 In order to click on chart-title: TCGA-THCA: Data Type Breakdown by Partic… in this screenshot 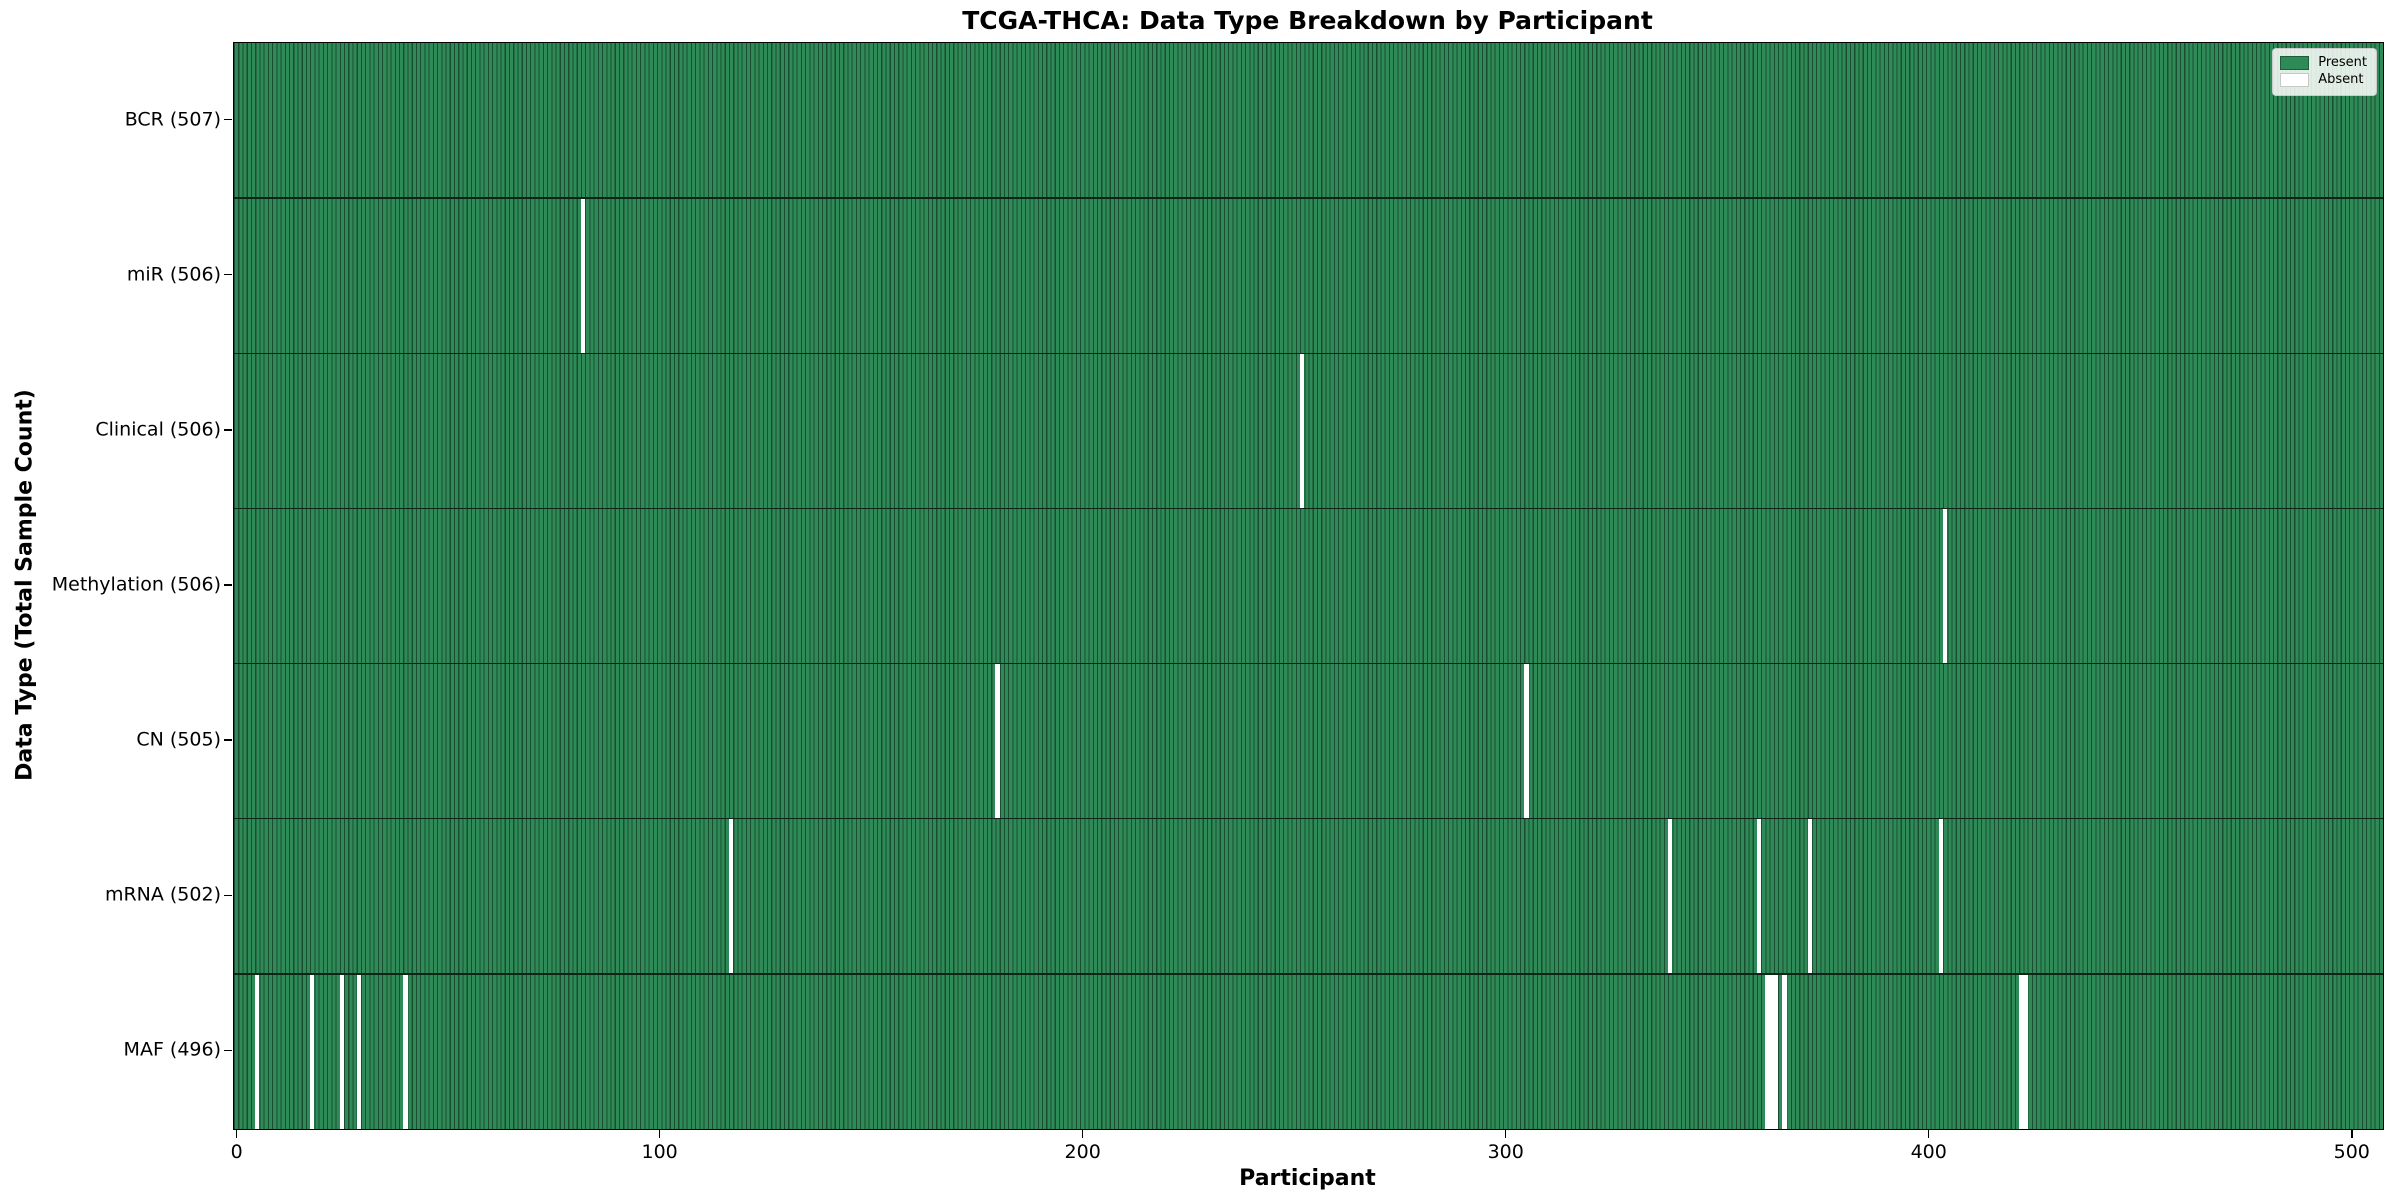, I will do `click(1307, 20)`.